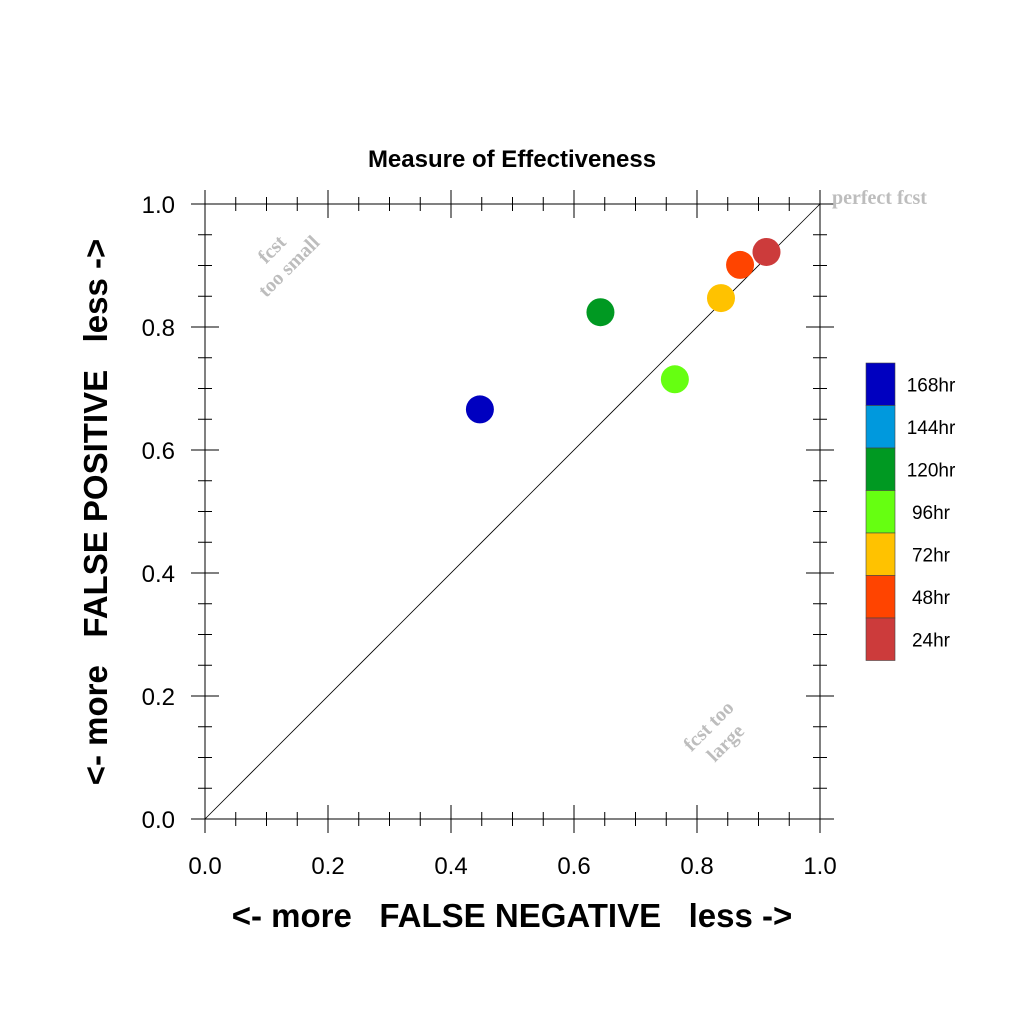  I want to click on x-tick-label: 0.6, so click(573, 866).